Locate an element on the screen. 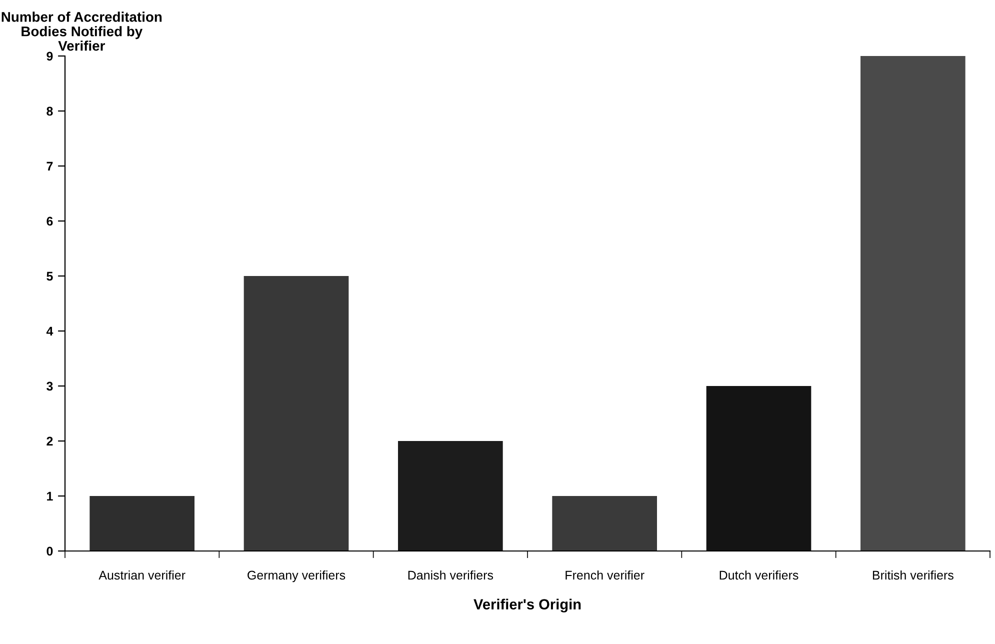  x-tick-label: French verifier is located at coordinates (605, 575).